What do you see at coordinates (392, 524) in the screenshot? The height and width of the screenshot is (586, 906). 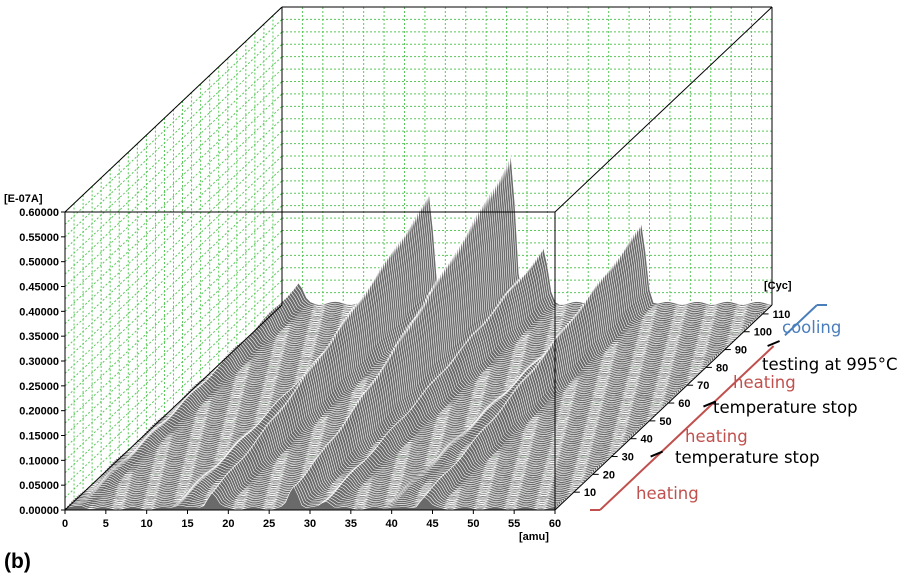 I see `x-tick-label: 40` at bounding box center [392, 524].